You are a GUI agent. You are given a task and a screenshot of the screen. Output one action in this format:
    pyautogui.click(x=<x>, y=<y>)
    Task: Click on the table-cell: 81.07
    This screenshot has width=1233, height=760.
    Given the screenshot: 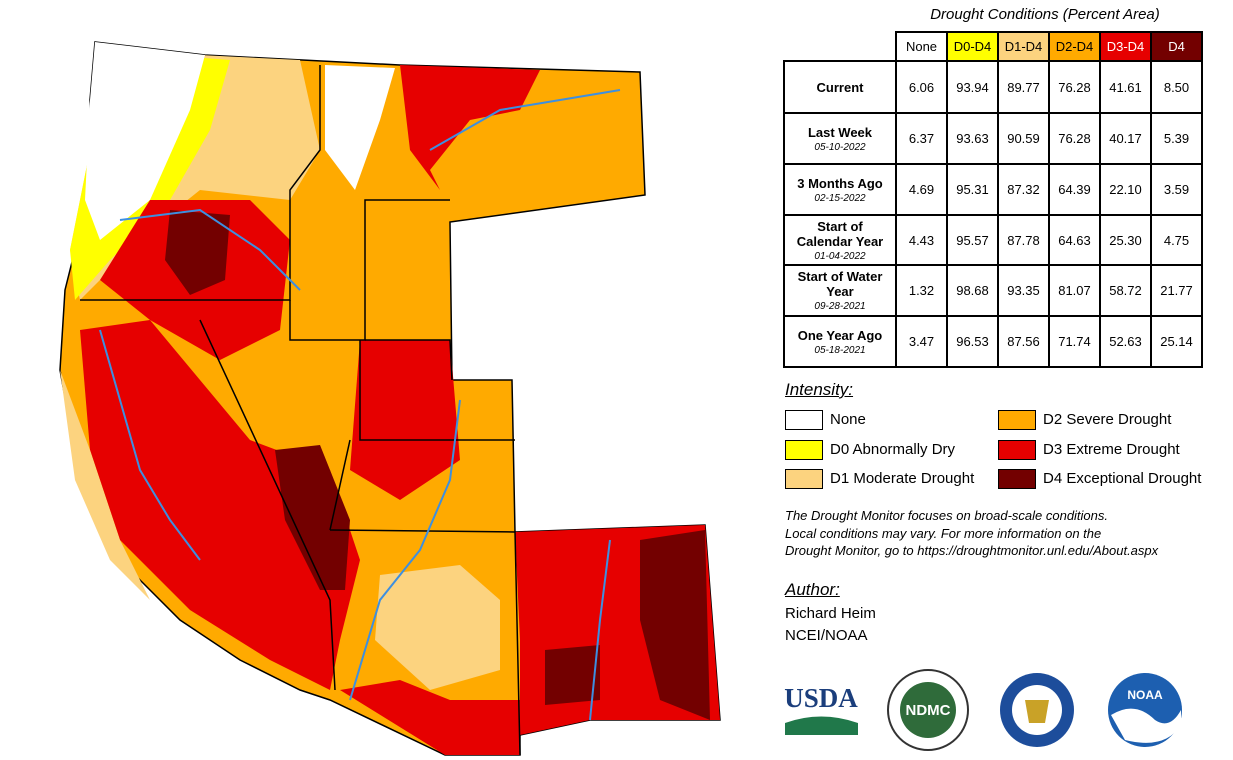 What is the action you would take?
    pyautogui.click(x=1074, y=290)
    